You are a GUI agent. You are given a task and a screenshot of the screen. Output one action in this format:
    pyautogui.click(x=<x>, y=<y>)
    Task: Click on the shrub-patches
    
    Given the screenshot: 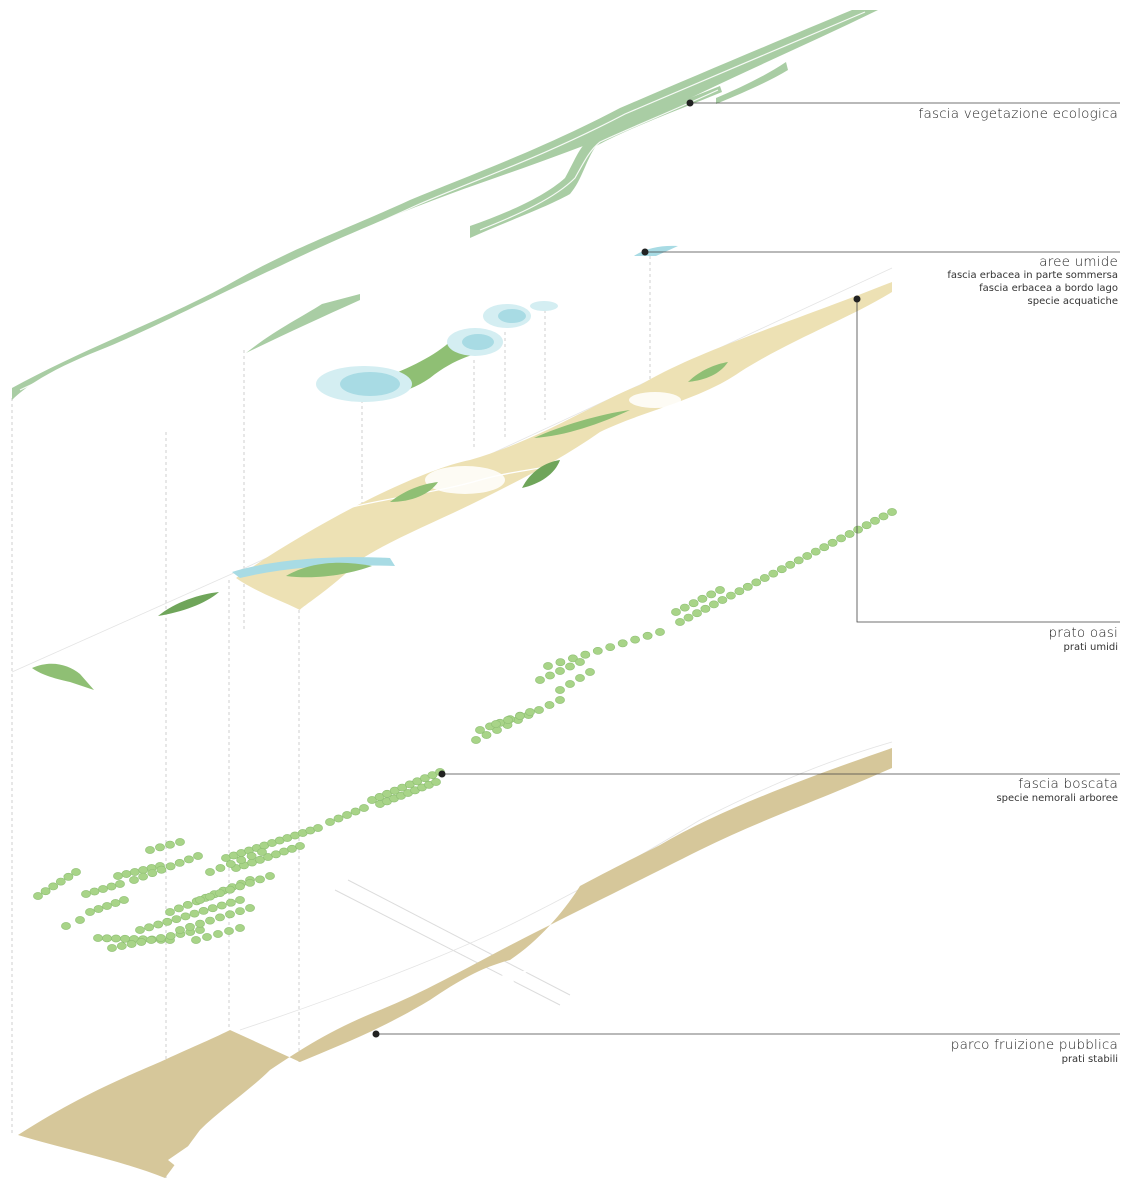 What is the action you would take?
    pyautogui.click(x=125, y=641)
    